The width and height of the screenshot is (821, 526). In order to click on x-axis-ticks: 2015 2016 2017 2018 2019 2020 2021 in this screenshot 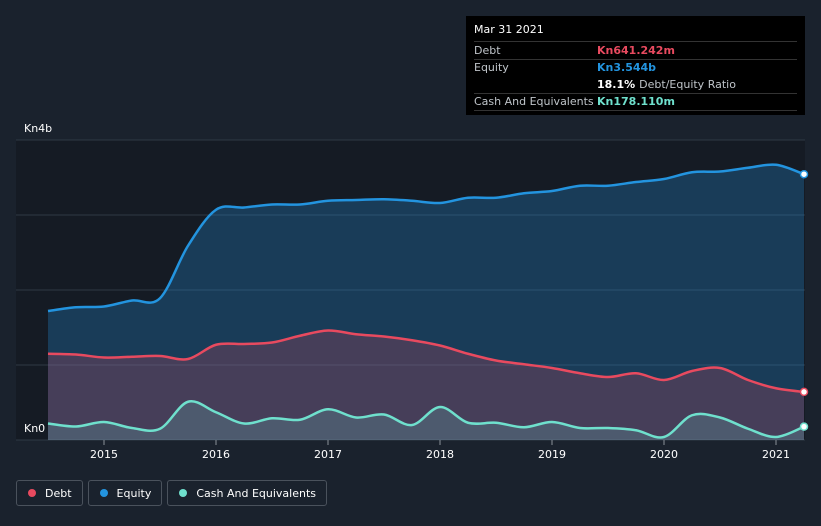, I will do `click(440, 450)`.